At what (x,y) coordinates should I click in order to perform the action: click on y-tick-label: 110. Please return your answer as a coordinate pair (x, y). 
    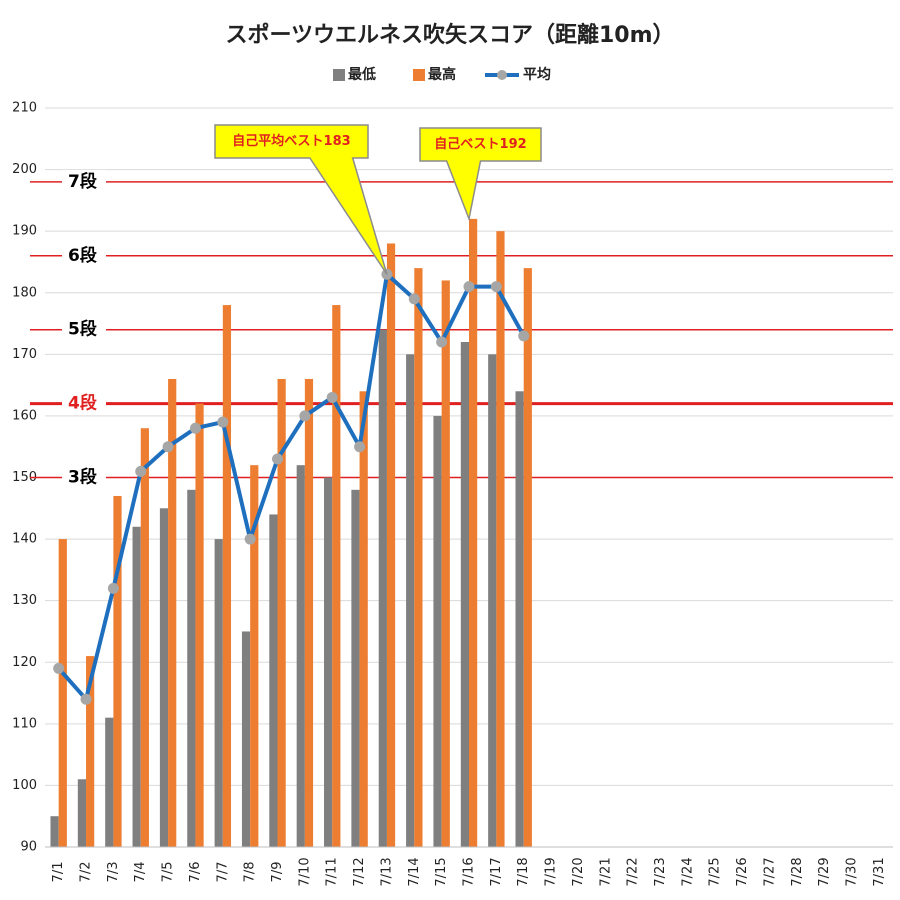
    Looking at the image, I should click on (24, 723).